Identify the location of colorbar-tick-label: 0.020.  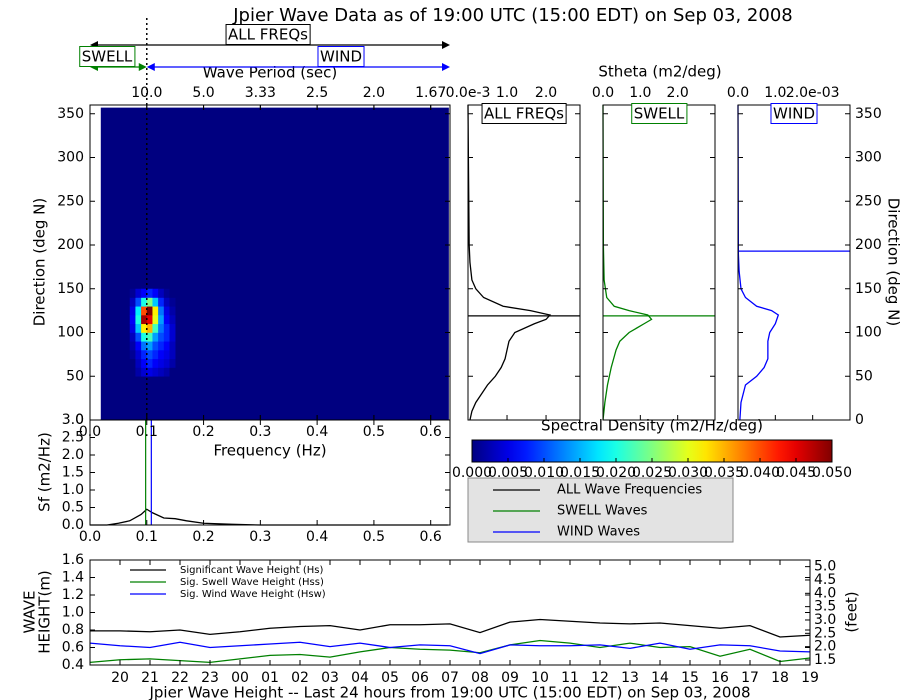
(616, 473).